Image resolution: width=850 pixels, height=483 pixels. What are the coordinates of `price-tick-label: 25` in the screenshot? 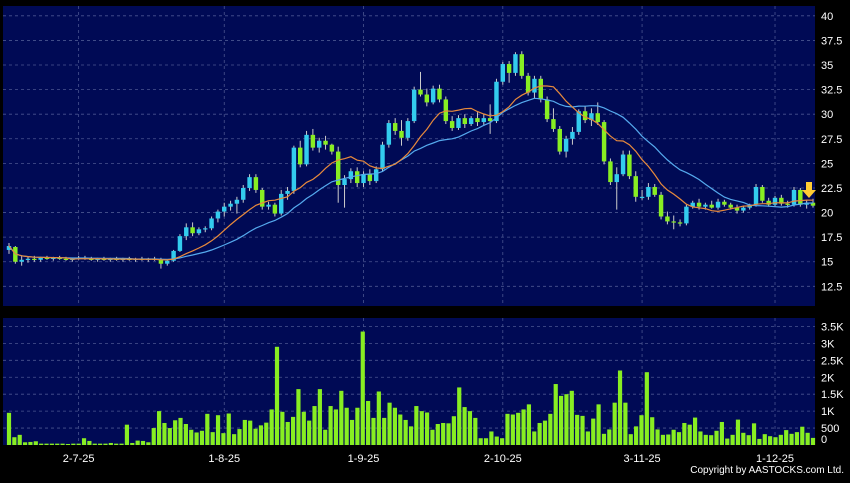 It's located at (827, 164).